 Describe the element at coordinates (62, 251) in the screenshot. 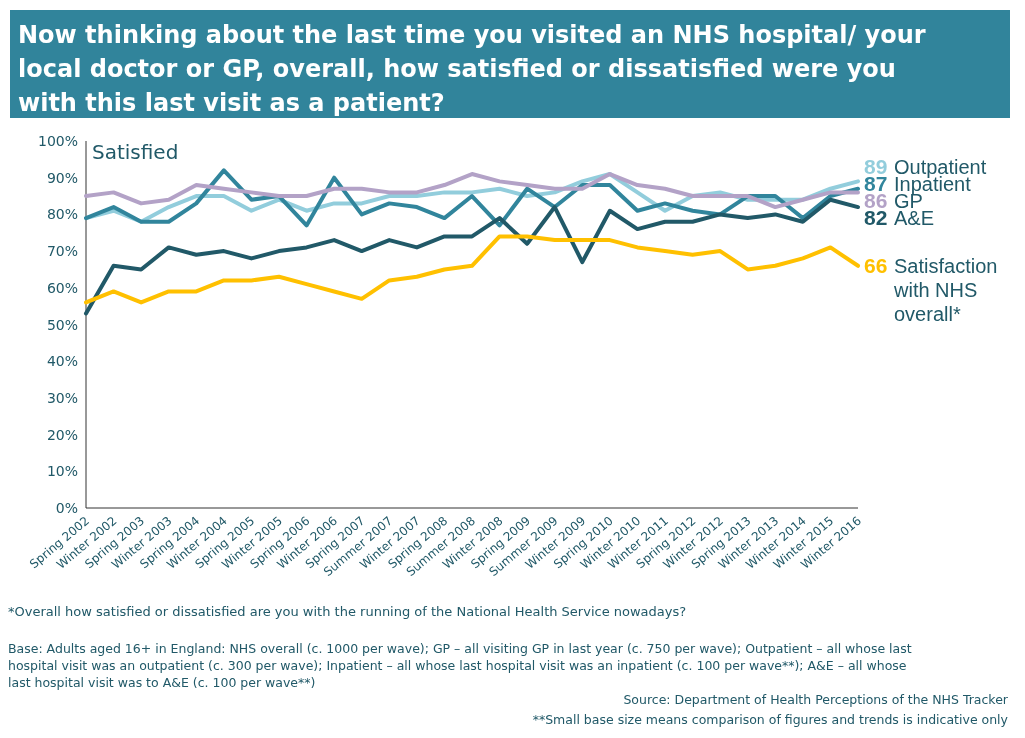

I see `y-tick-label: 70%` at that location.